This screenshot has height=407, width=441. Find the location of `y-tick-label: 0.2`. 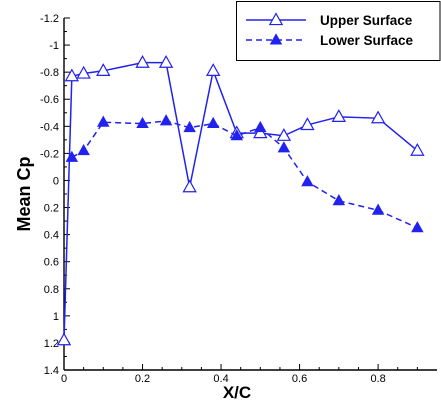

y-tick-label: 0.2 is located at coordinates (51, 209).